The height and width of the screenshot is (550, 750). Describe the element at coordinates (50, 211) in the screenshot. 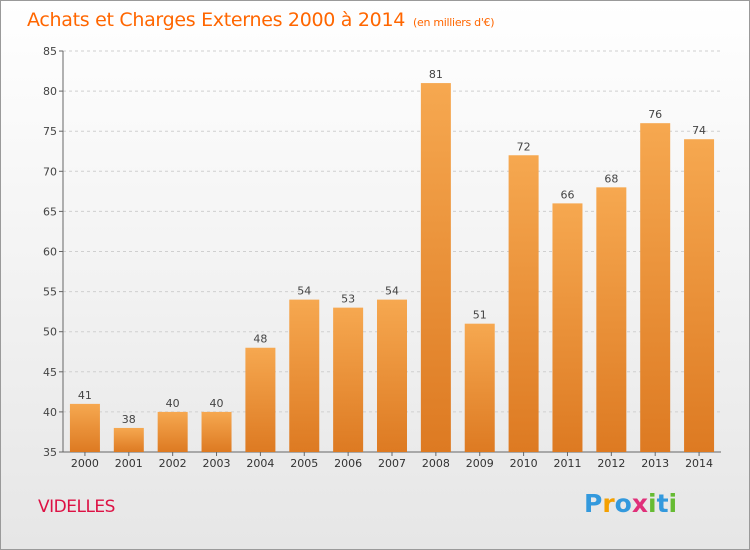

I see `y-tick-label: 65` at that location.